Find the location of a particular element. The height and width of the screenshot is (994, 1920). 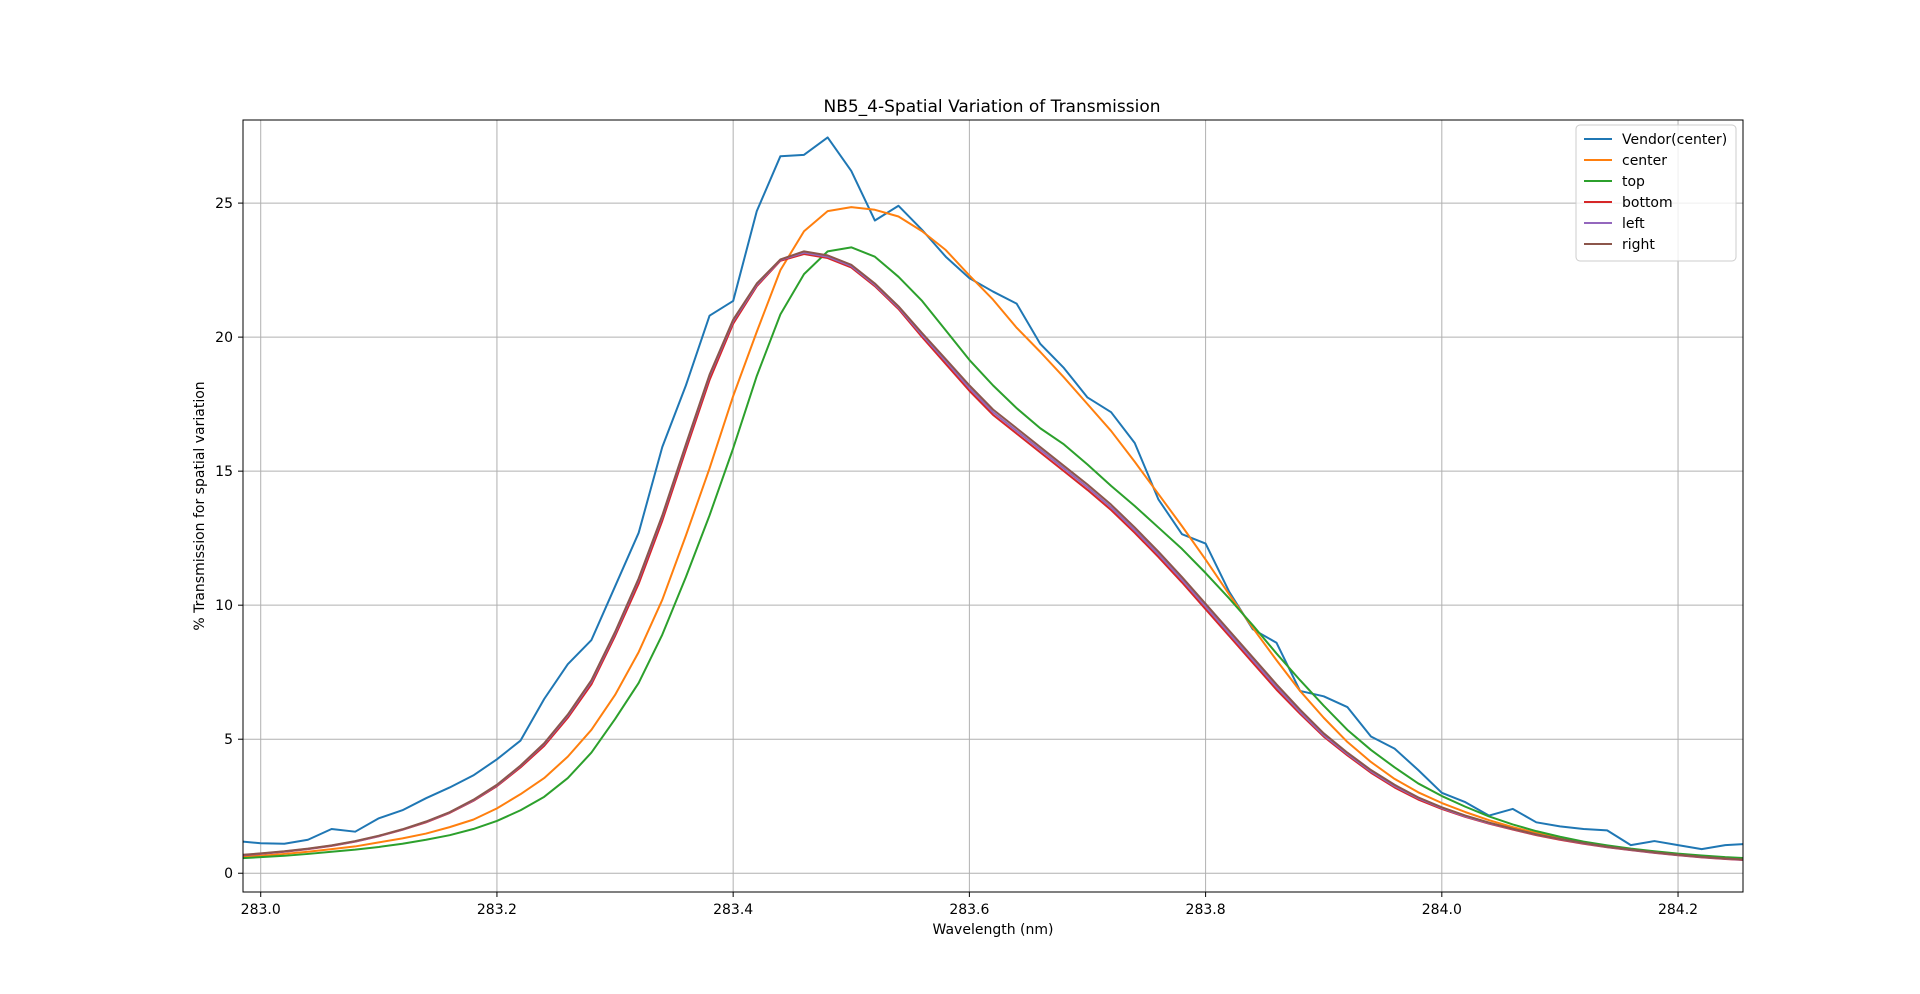

y-axis-label: % Transmission for spatial variation is located at coordinates (200, 505).